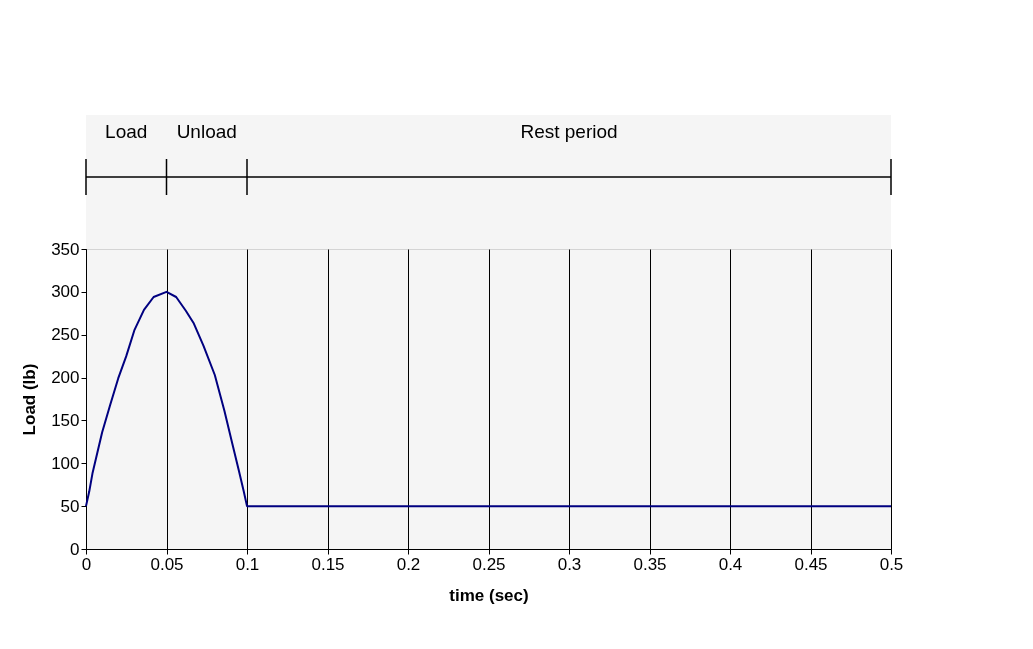 This screenshot has width=1033, height=649. What do you see at coordinates (30, 399) in the screenshot?
I see `y-axis-title: Load (lb)` at bounding box center [30, 399].